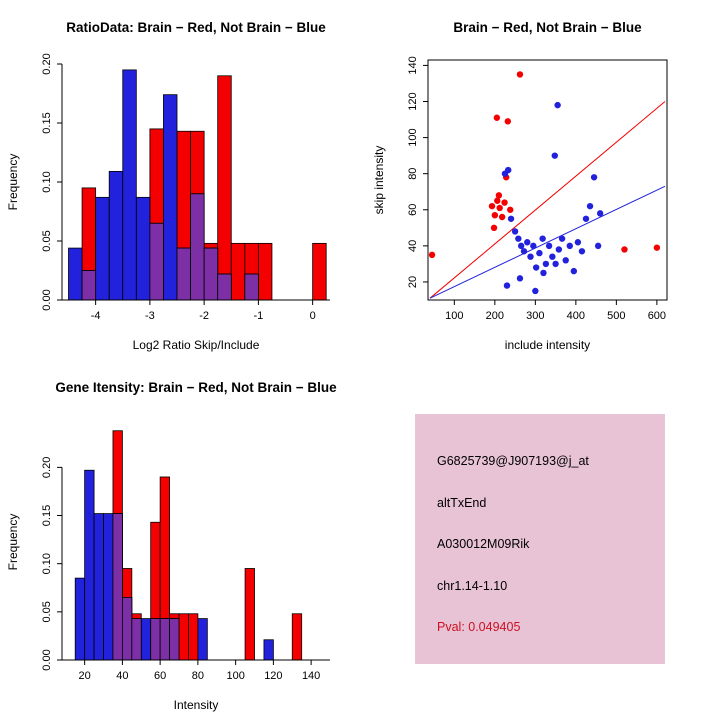 Image resolution: width=720 pixels, height=720 pixels. Describe the element at coordinates (96, 316) in the screenshot. I see `svg-text: -4` at that location.